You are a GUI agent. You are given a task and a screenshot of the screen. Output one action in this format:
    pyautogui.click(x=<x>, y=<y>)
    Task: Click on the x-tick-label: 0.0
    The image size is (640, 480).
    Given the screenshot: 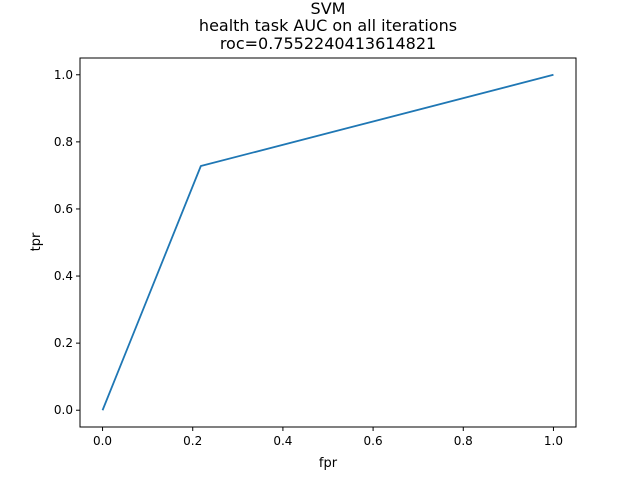 What is the action you would take?
    pyautogui.click(x=102, y=441)
    